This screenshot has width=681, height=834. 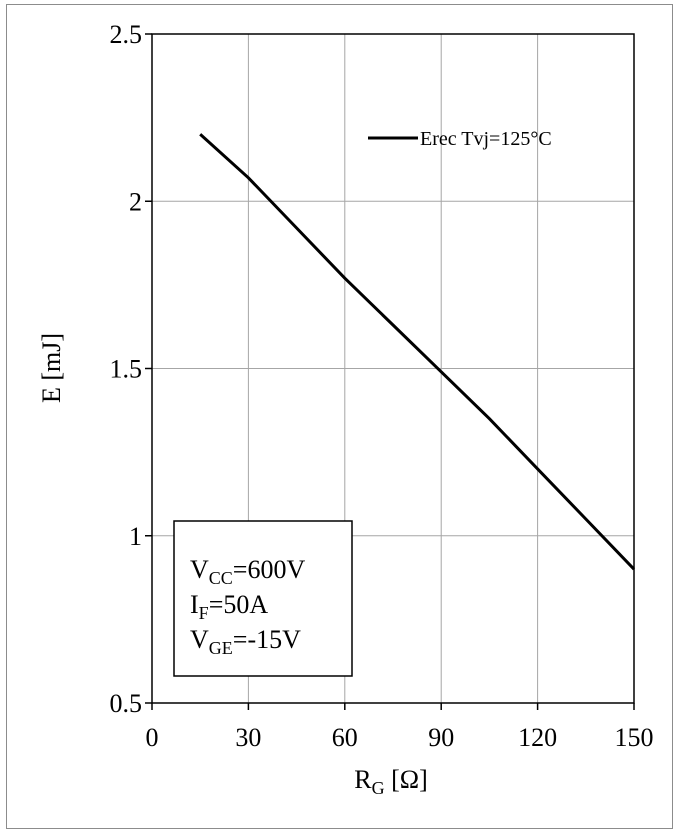 I want to click on legend: Erec Tvj=125°C, so click(x=460, y=139).